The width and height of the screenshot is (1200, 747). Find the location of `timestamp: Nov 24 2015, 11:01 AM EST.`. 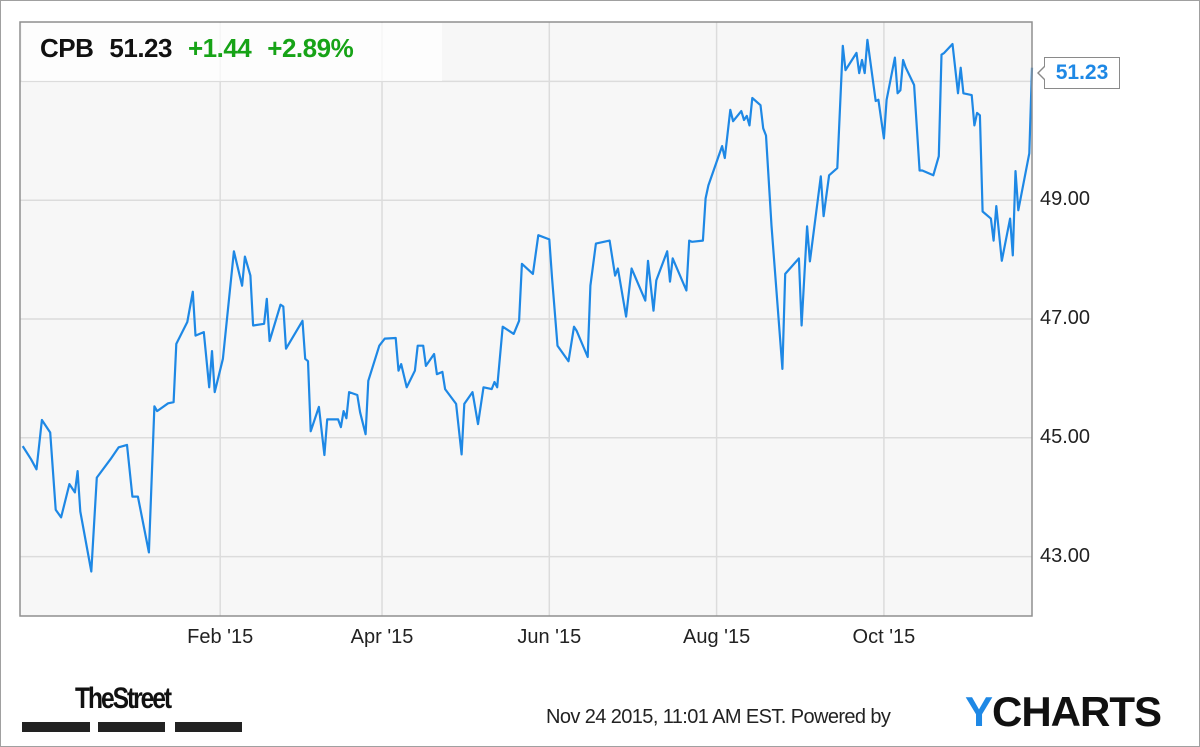

timestamp: Nov 24 2015, 11:01 AM EST. is located at coordinates (666, 717).